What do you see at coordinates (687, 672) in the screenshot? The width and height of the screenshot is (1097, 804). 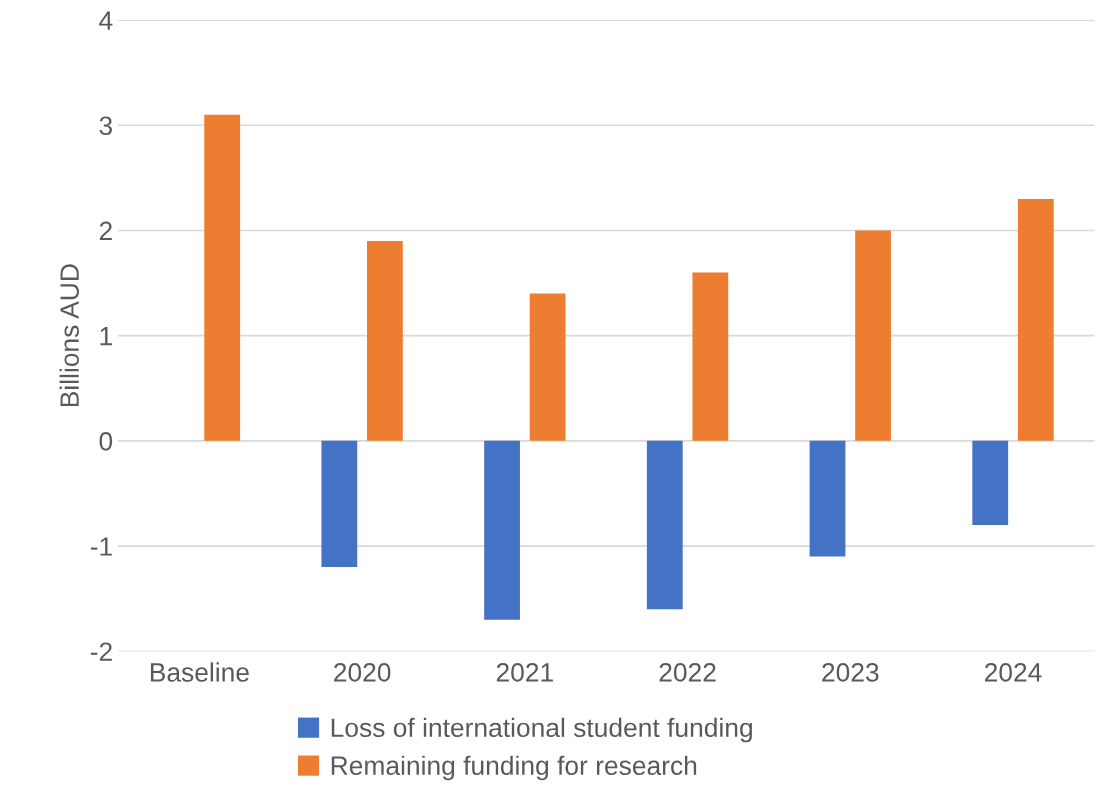 I see `x-tick-label: 2022` at bounding box center [687, 672].